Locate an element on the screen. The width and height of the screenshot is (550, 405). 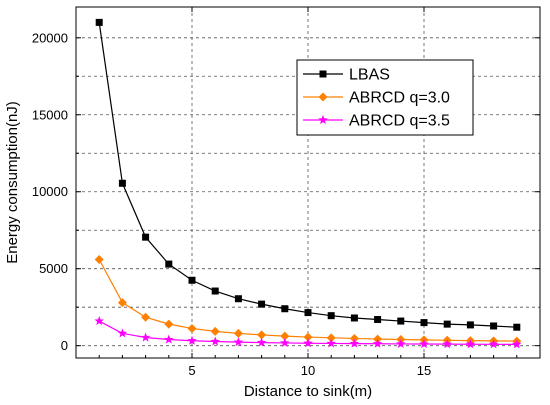
legend: LBAS ABRCD q=3.0 ABRCD q=3.5 is located at coordinates (385, 97).